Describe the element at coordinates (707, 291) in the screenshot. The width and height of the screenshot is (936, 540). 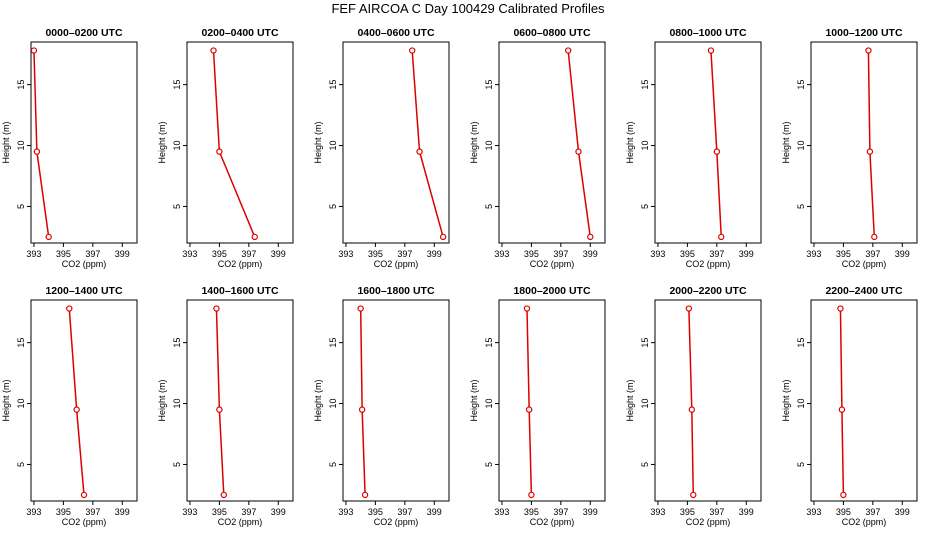
I see `panel-title: 2000–2200 UTC` at that location.